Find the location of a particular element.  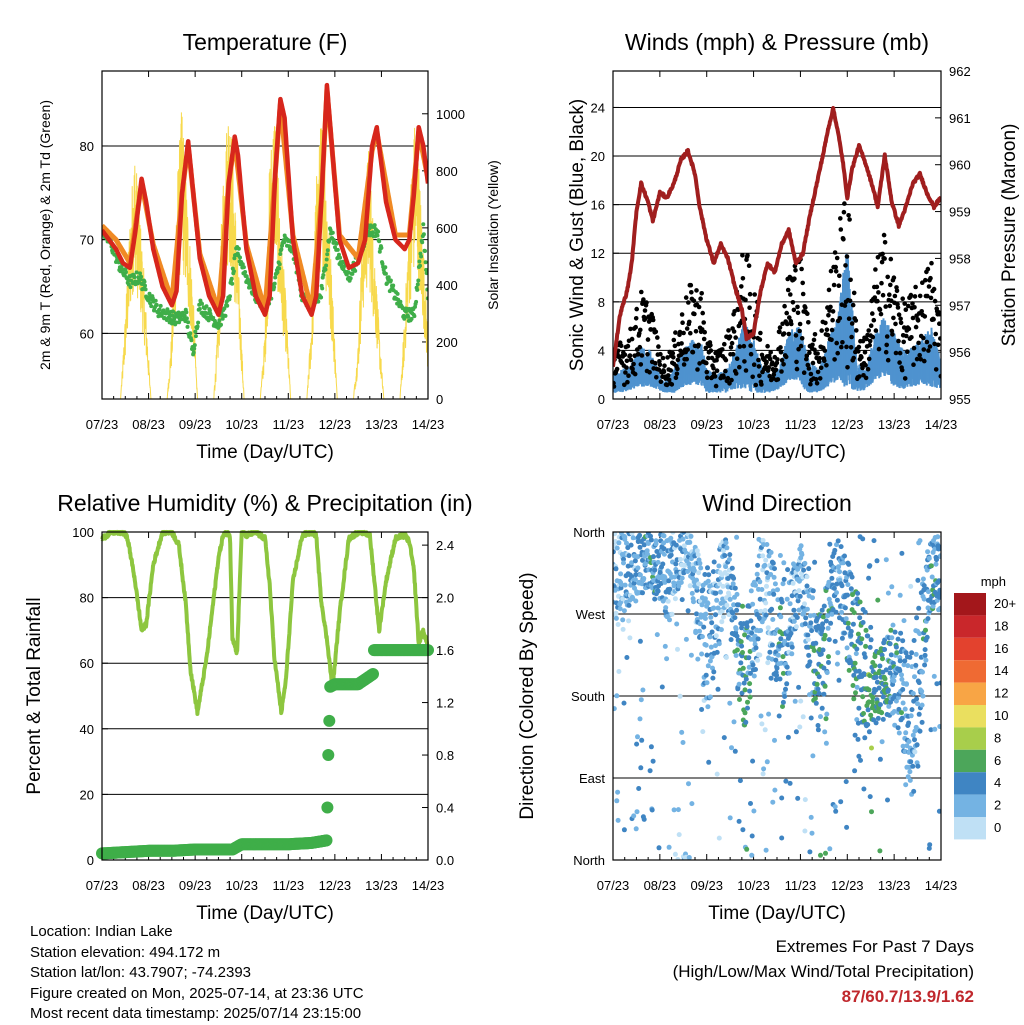

series-dewpoint is located at coordinates (265, 289).